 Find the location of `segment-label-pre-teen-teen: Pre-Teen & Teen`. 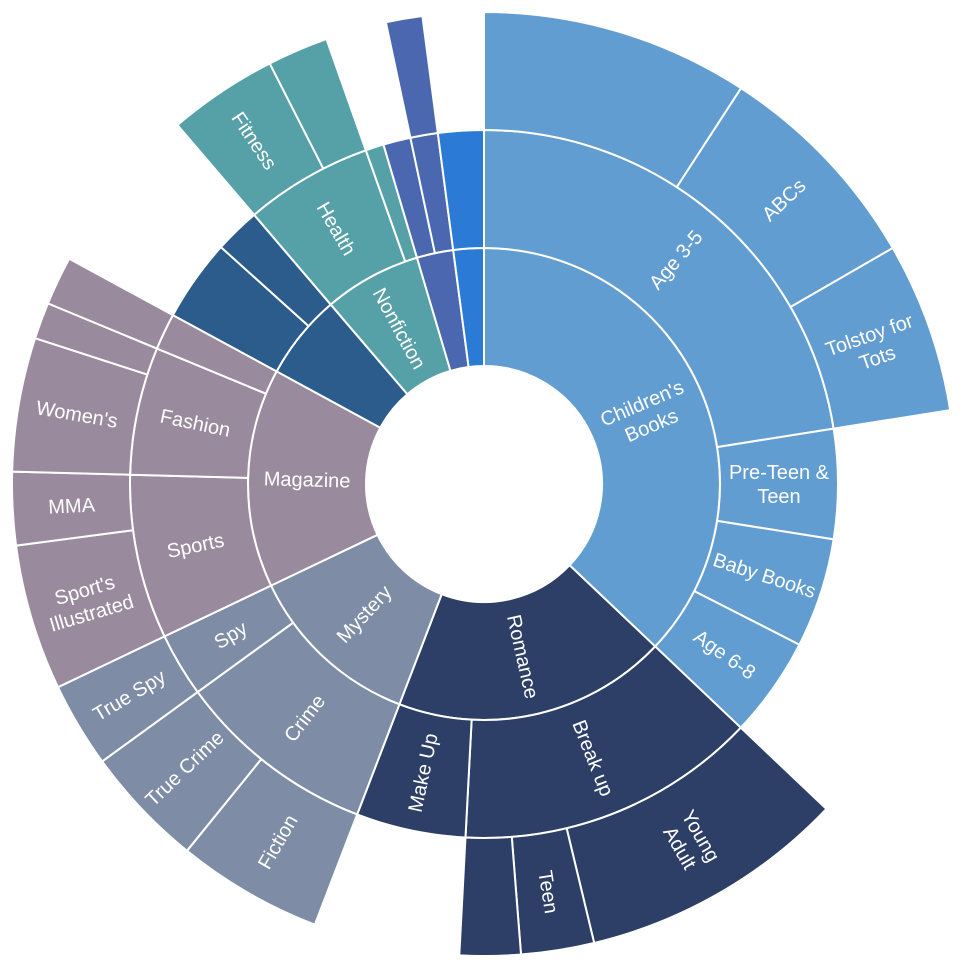

segment-label-pre-teen-teen: Pre-Teen & Teen is located at coordinates (779, 485).